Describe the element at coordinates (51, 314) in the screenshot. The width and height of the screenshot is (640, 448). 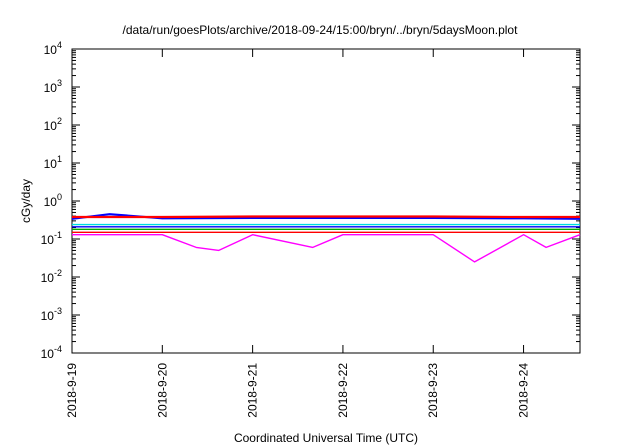
I see `y-tick-label: 10⁻³` at that location.